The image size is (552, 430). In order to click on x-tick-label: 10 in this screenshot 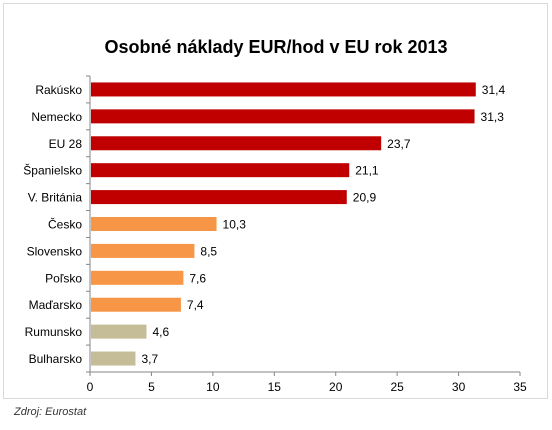, I will do `click(213, 387)`.